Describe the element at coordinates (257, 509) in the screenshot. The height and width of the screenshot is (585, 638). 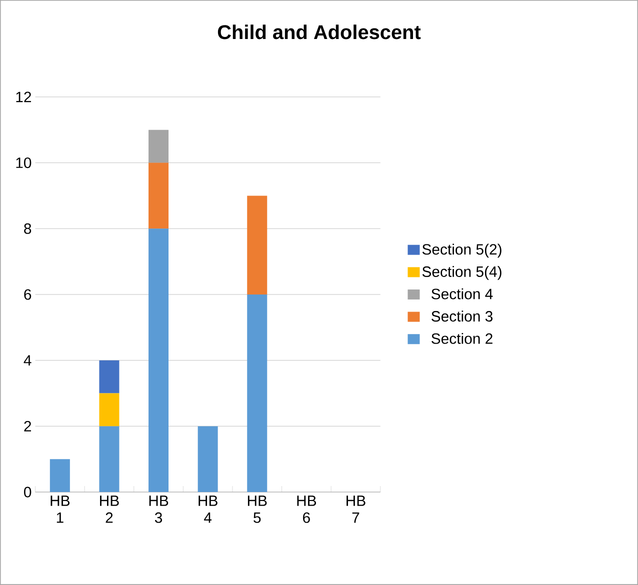
I see `x-tick-label: HB 5` at that location.